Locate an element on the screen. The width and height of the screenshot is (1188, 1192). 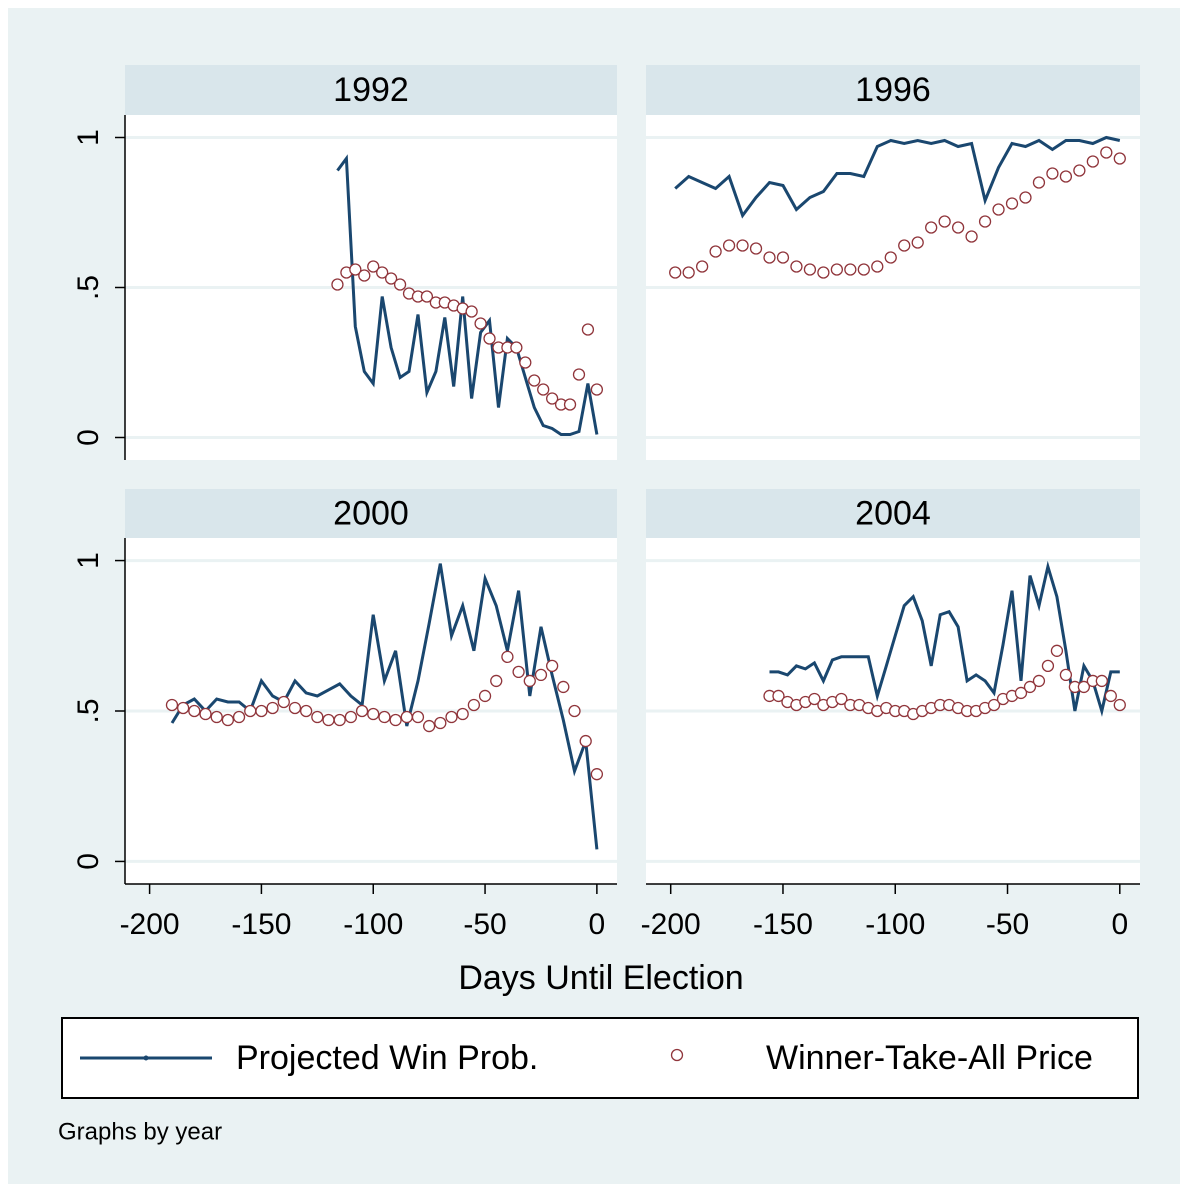
panel-title: 2000 is located at coordinates (371, 513).